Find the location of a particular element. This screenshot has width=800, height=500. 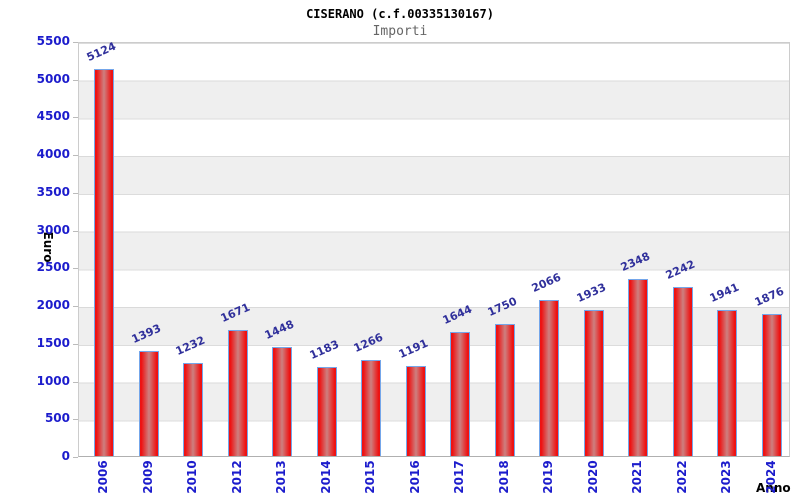

y-tick-label: 5000 is located at coordinates (53, 78).